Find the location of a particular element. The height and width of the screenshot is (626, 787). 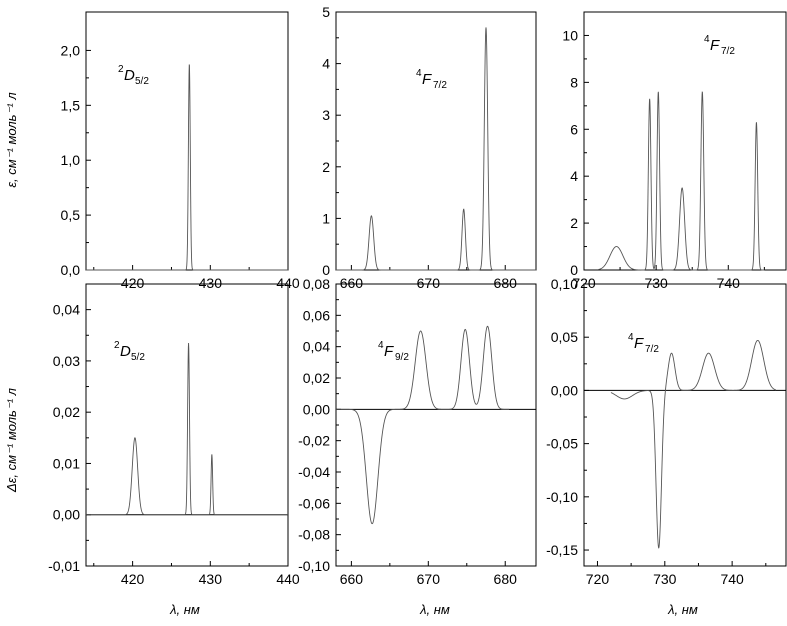

y-tick-label: -0,04 is located at coordinates (314, 472).